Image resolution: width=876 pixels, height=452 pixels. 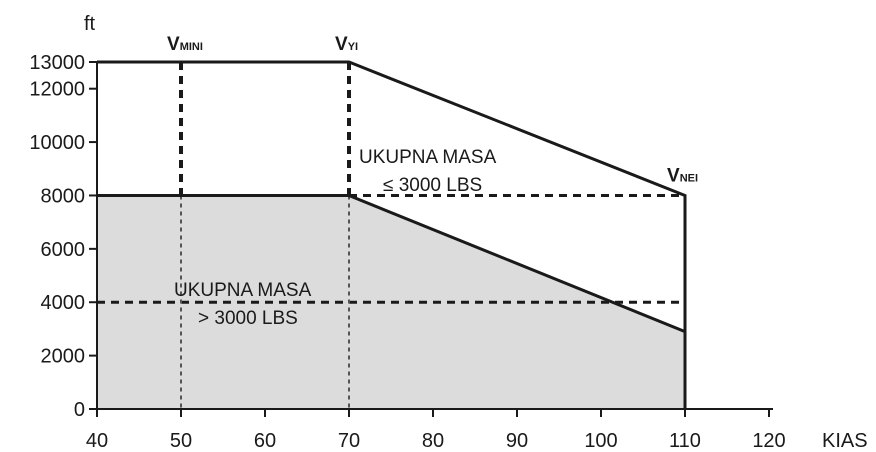 What do you see at coordinates (248, 318) in the screenshot?
I see `heavy-envelope-label-line2: > 3000 LBS` at bounding box center [248, 318].